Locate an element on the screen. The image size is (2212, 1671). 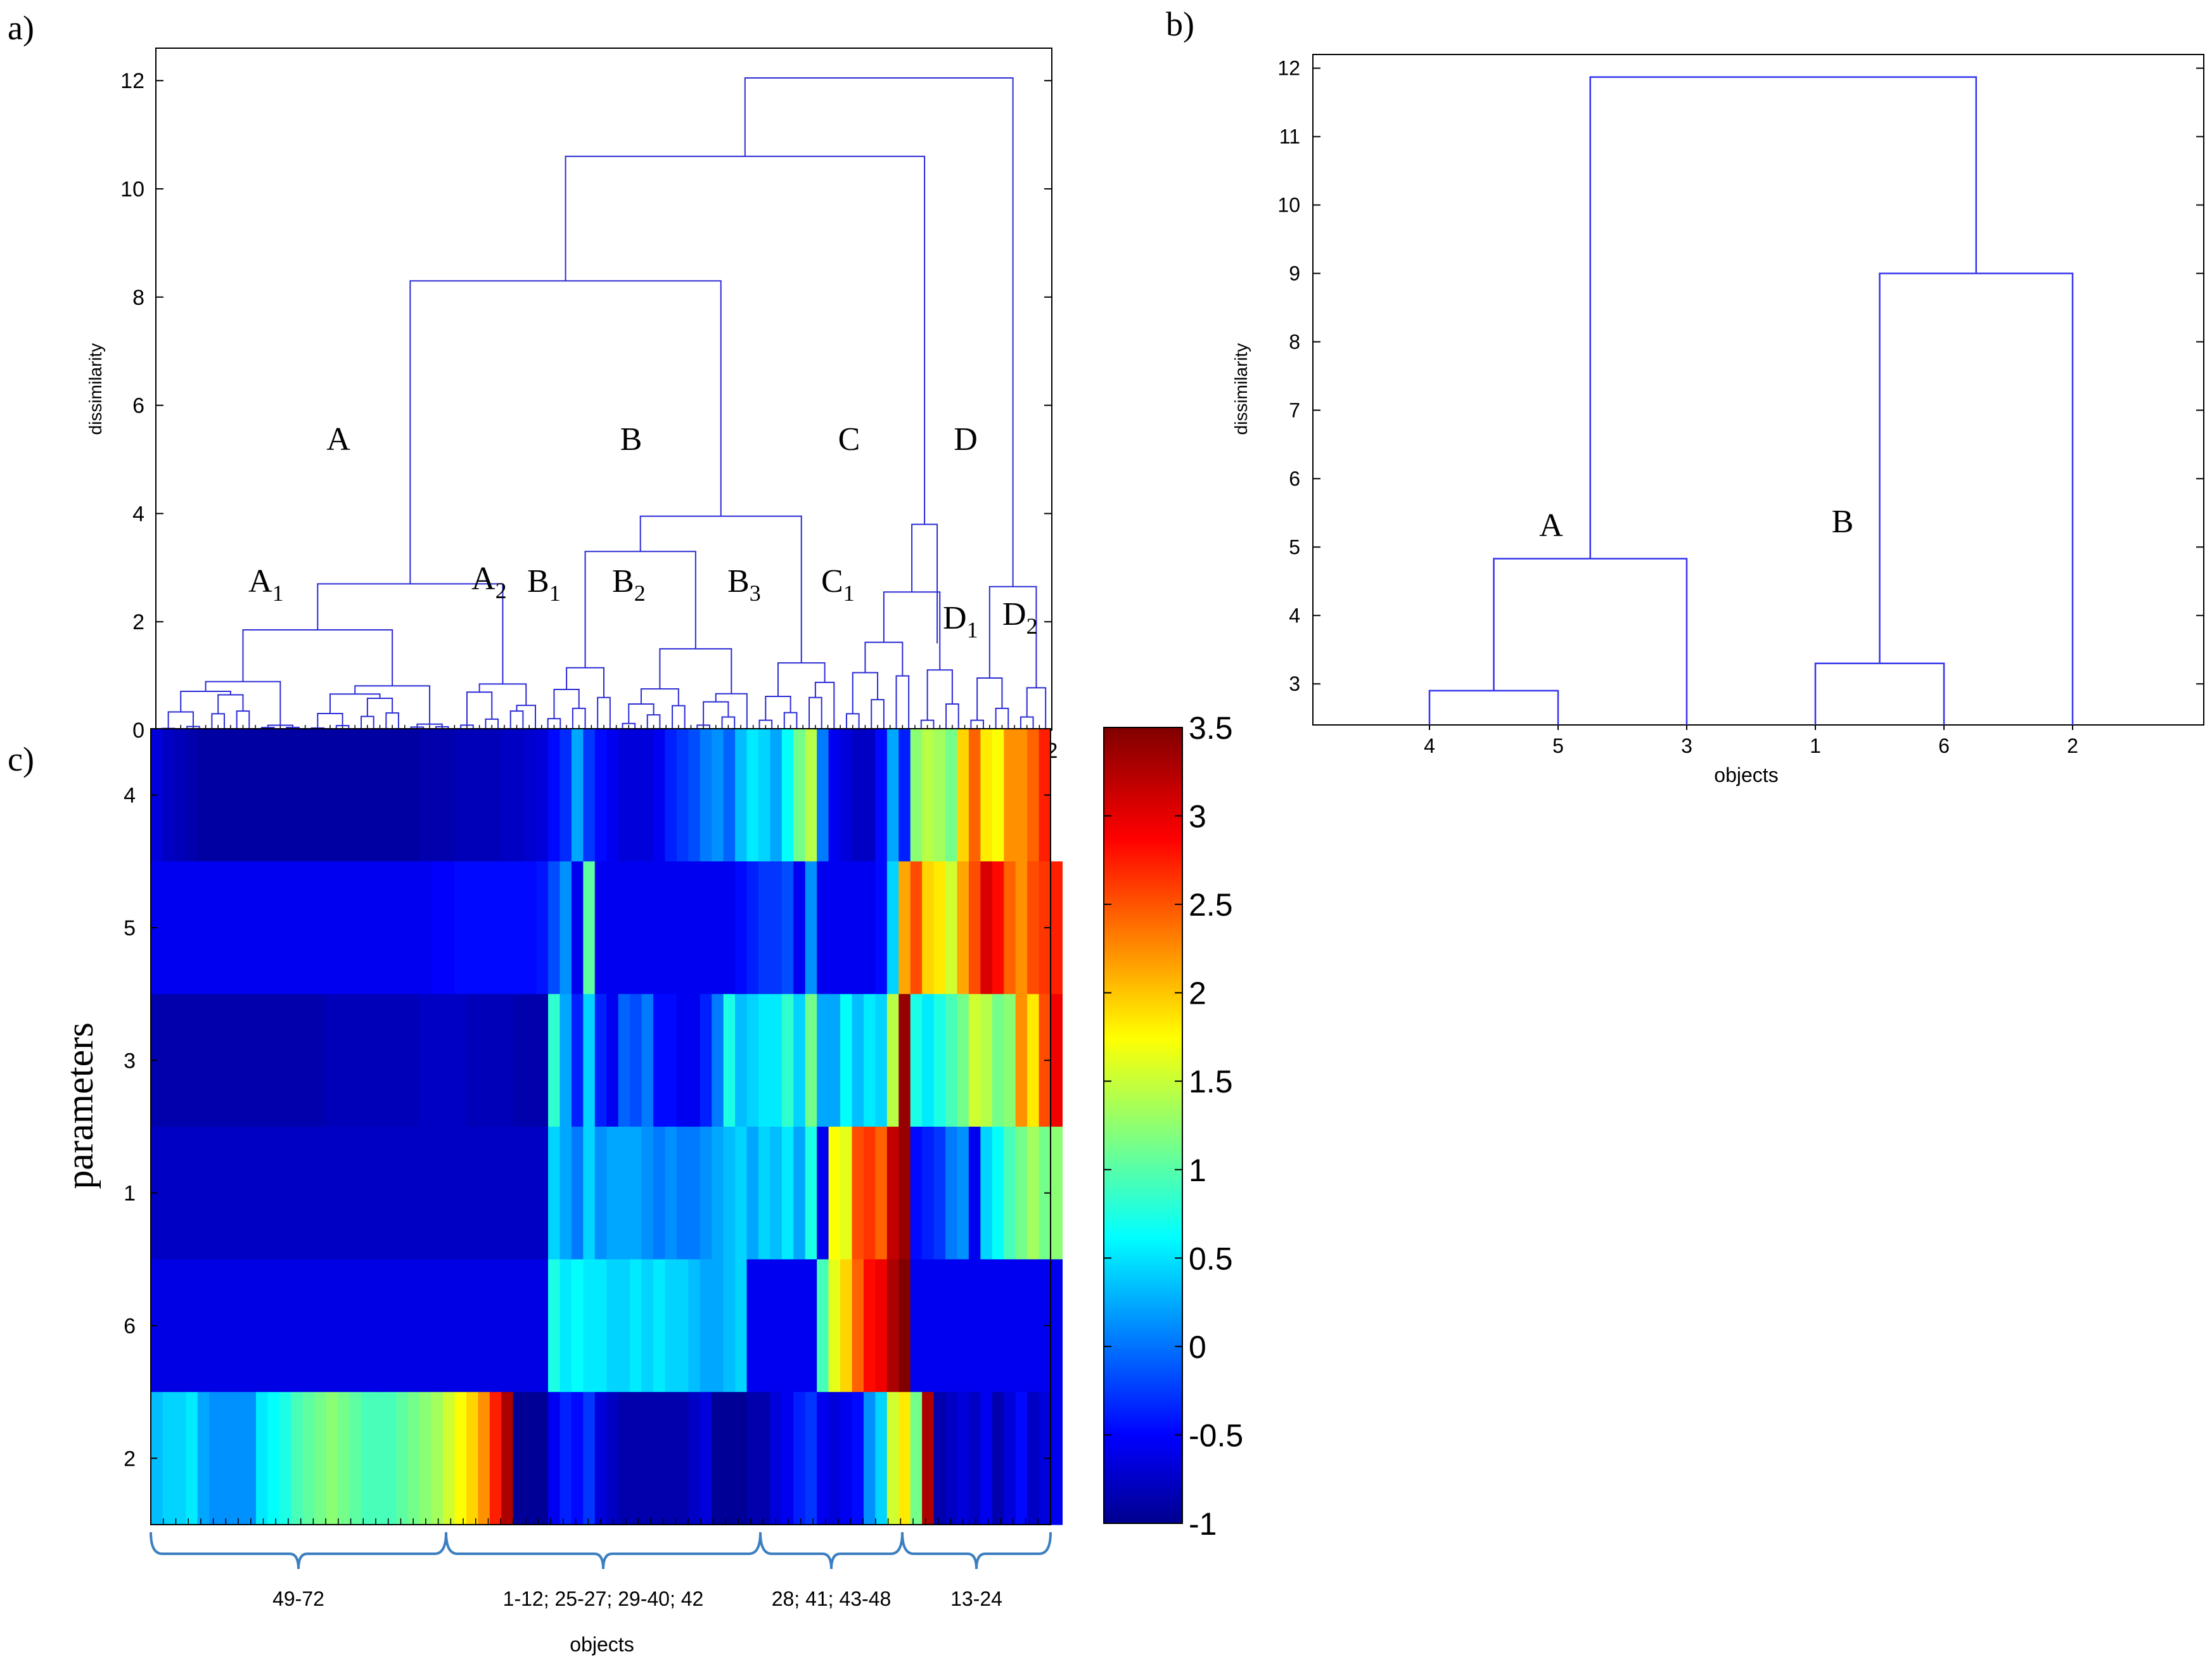
b-ytick-label: 5 is located at coordinates (1294, 546).